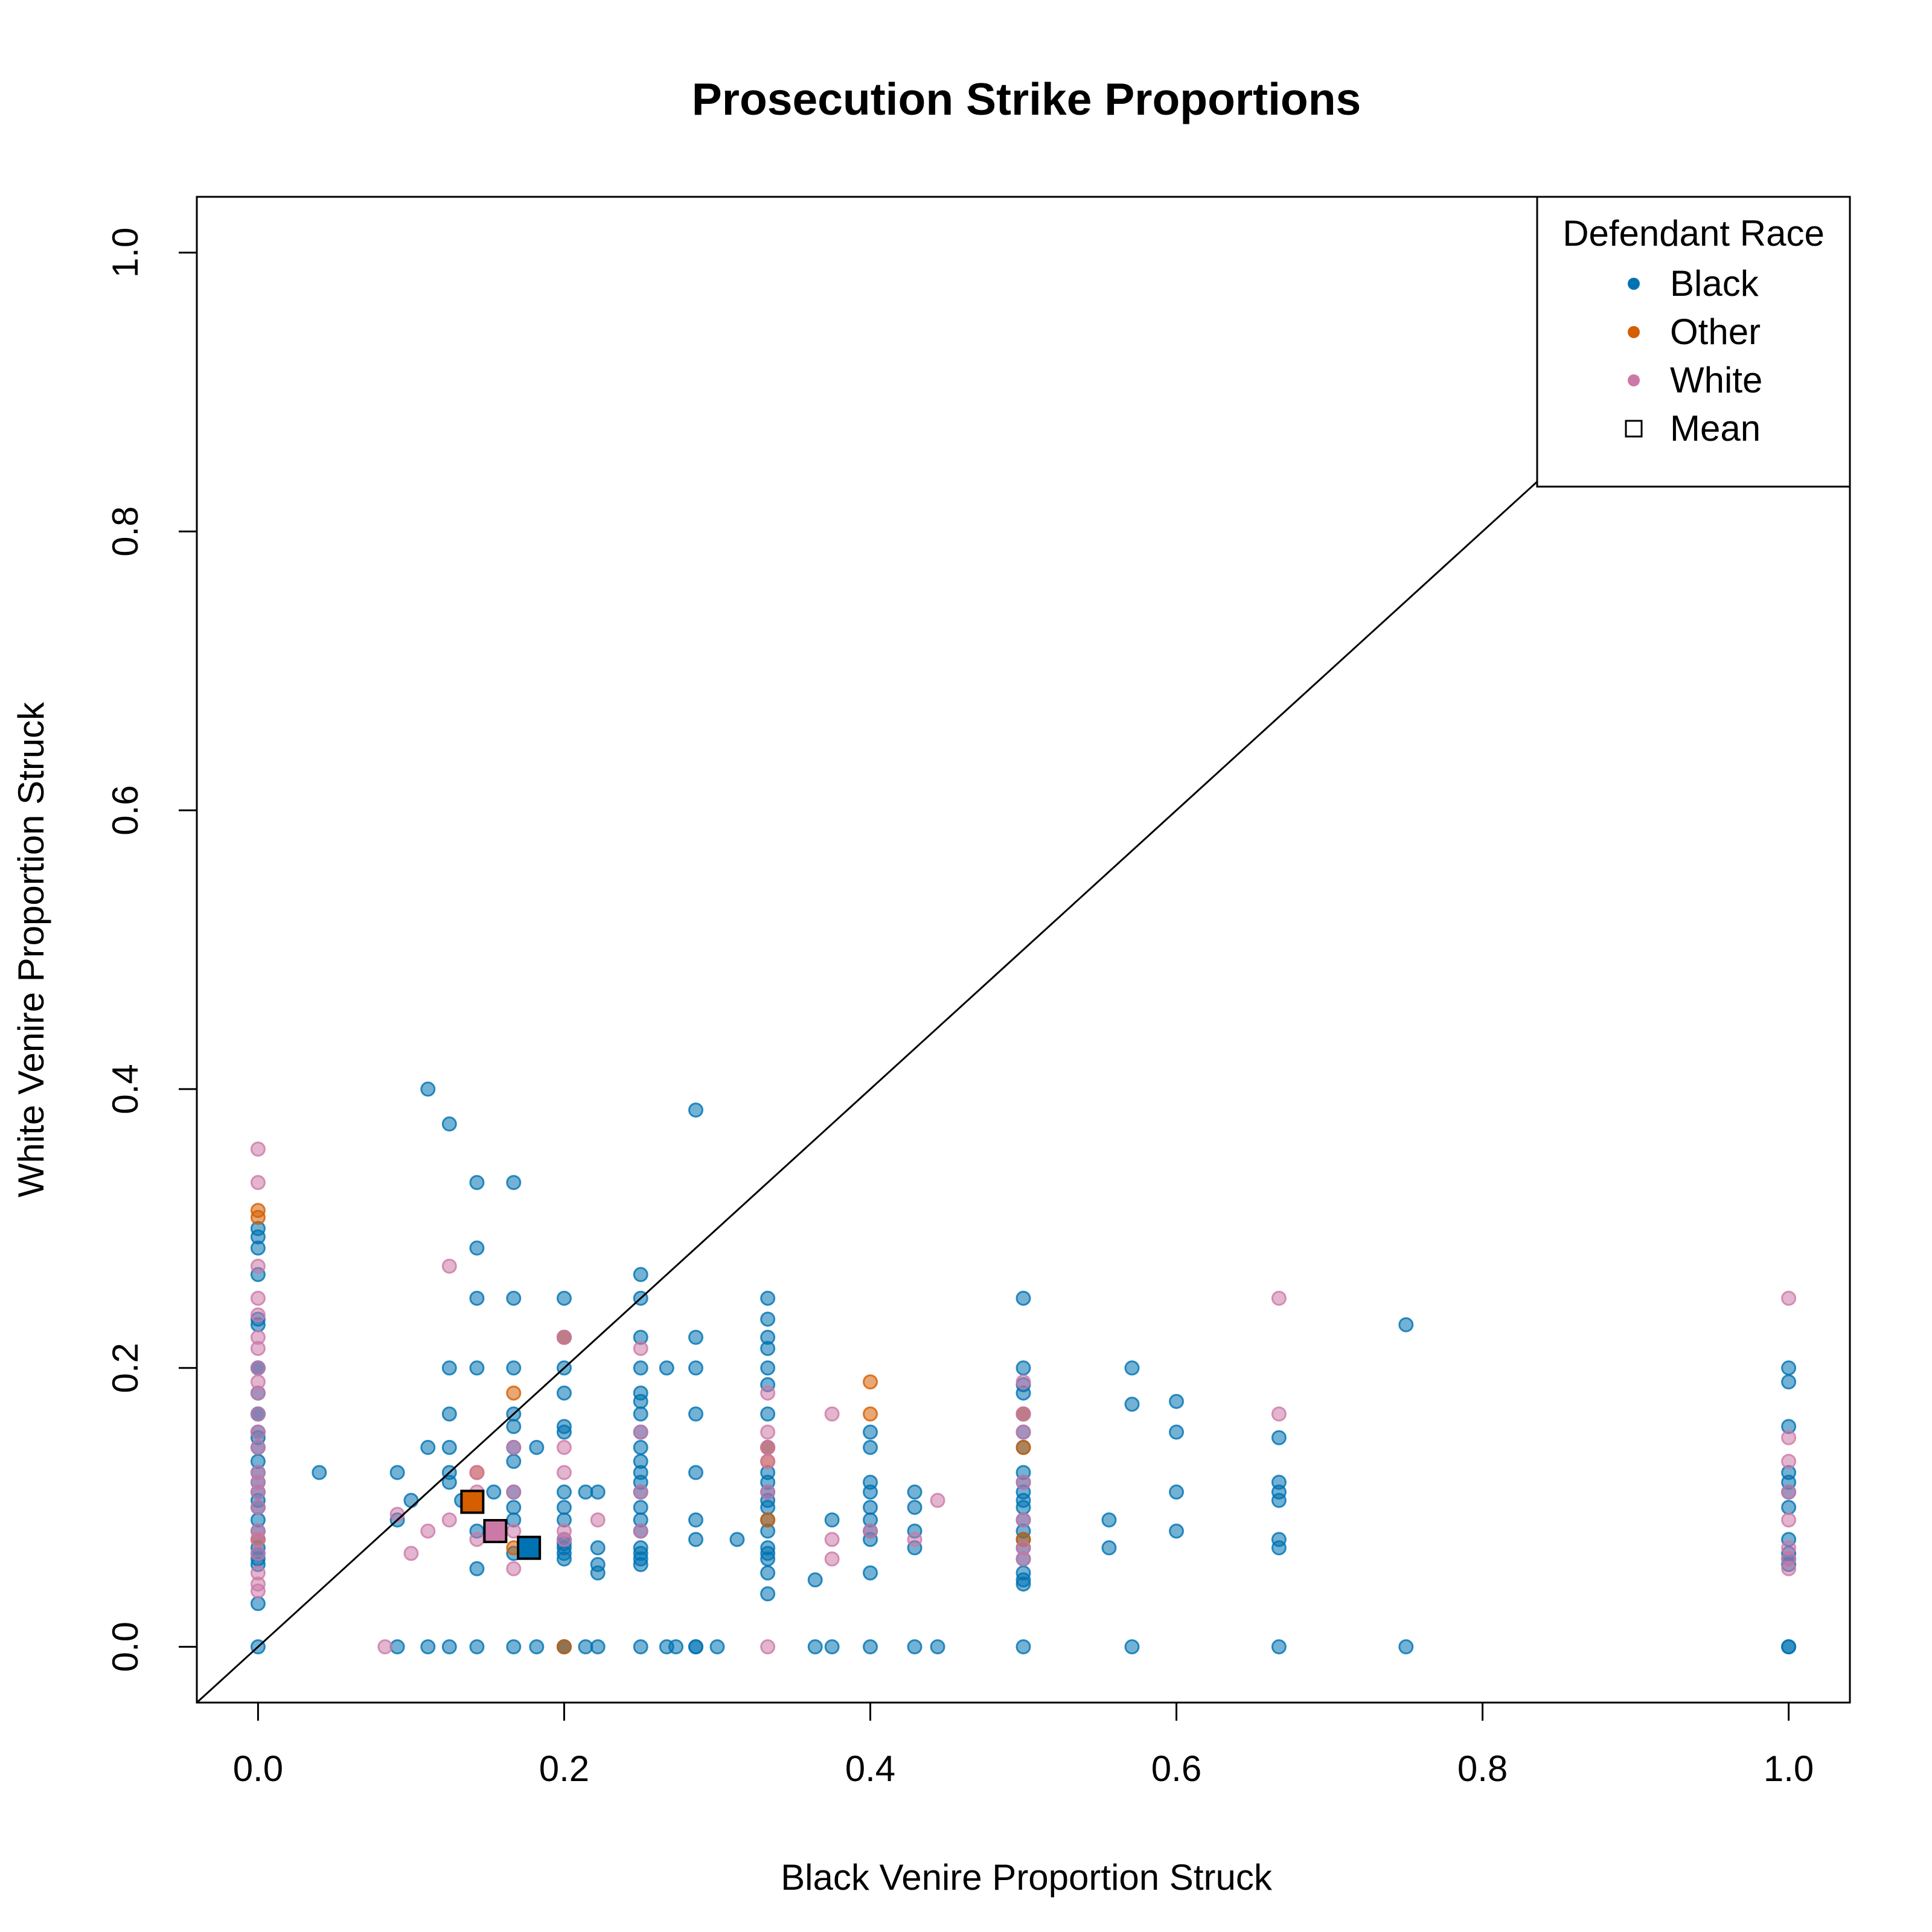 This screenshot has height=1932, width=1932. I want to click on y-tick-label: 0.6, so click(126, 810).